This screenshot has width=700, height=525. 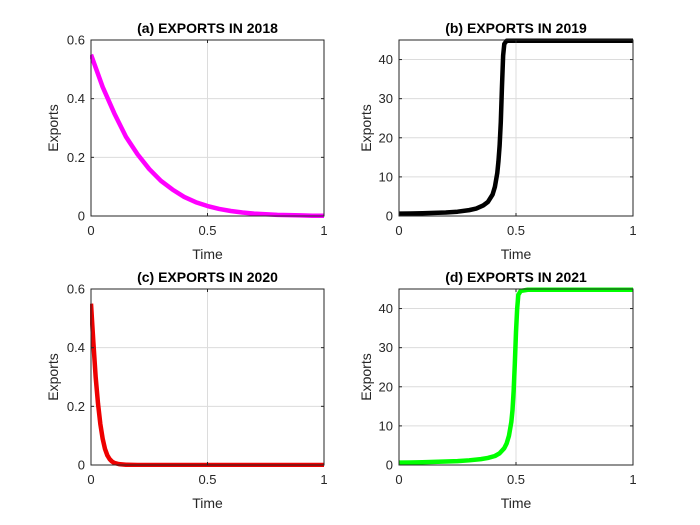 What do you see at coordinates (516, 277) in the screenshot?
I see `subplot-title: (d) EXPORTS IN 2021` at bounding box center [516, 277].